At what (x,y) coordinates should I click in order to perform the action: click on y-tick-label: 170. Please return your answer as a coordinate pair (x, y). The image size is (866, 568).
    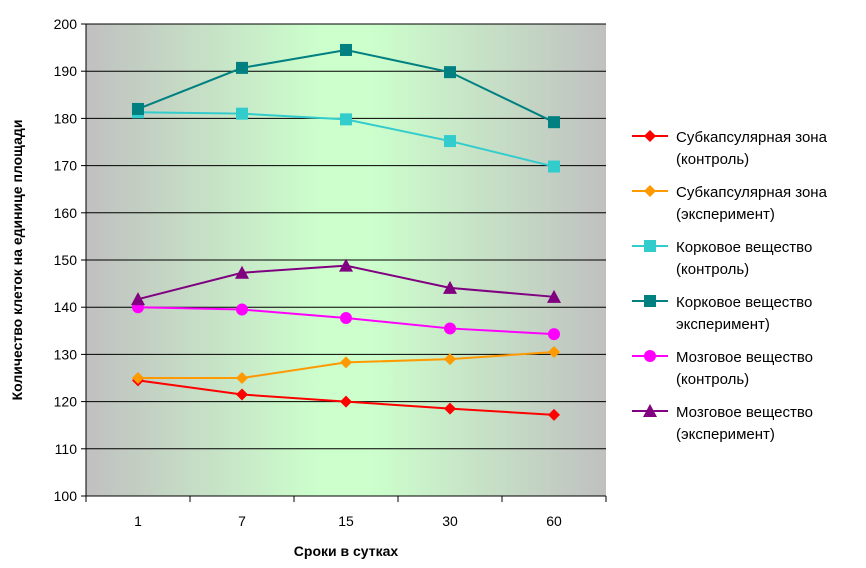
    Looking at the image, I should click on (66, 166).